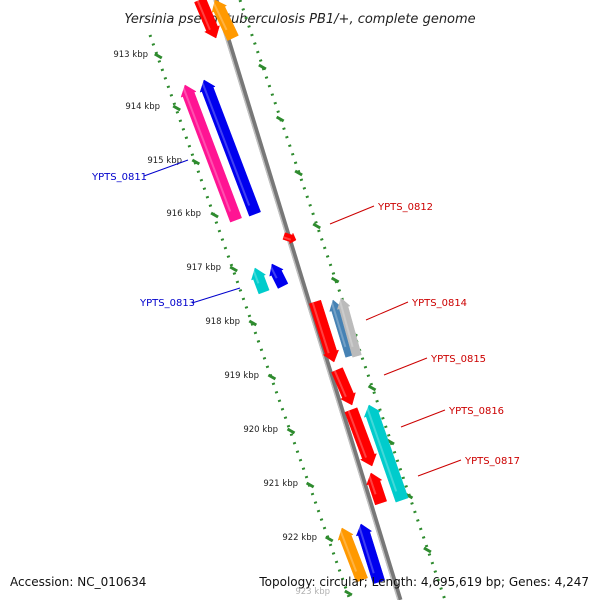 This screenshot has height=600, width=600. Describe the element at coordinates (78, 582) in the screenshot. I see `accession-text: Accession: NC_010634` at that location.